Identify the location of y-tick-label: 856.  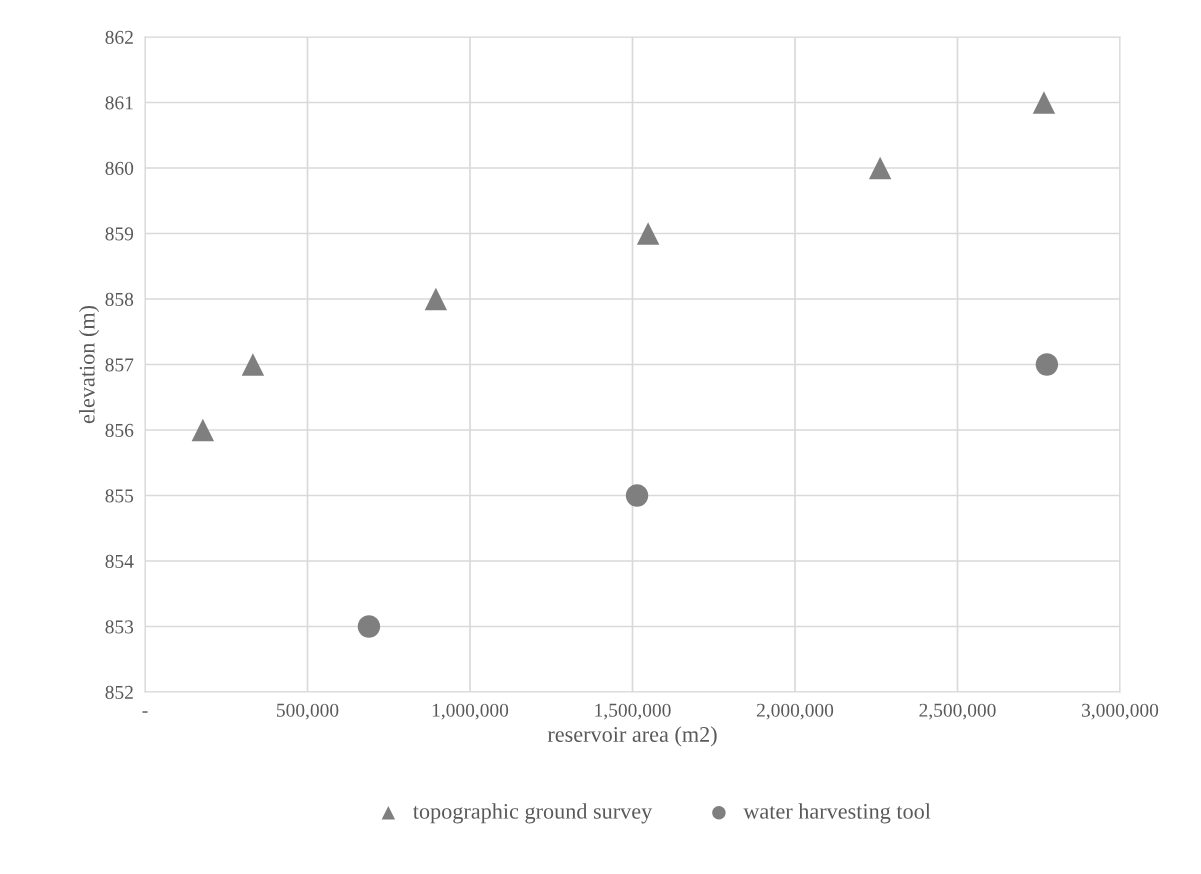
(119, 430).